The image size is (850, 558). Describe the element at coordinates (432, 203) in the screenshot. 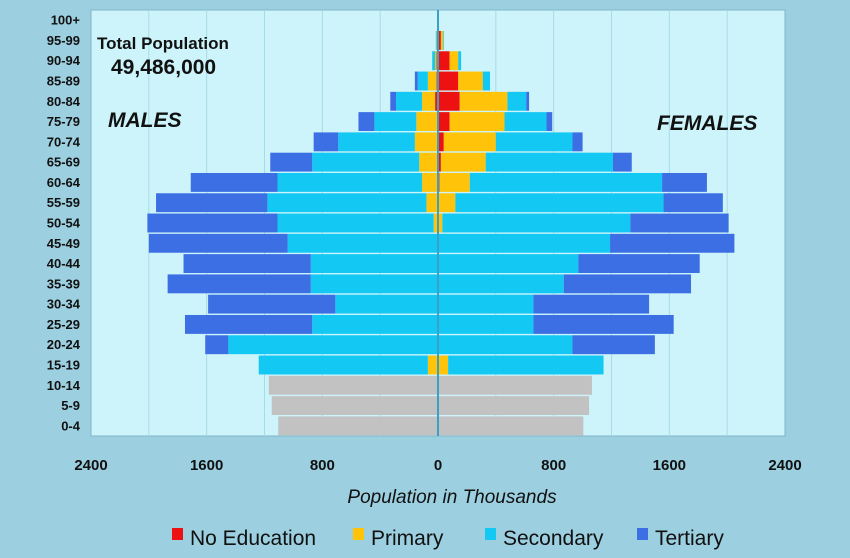

I see `male-bar-55-59-primary` at that location.